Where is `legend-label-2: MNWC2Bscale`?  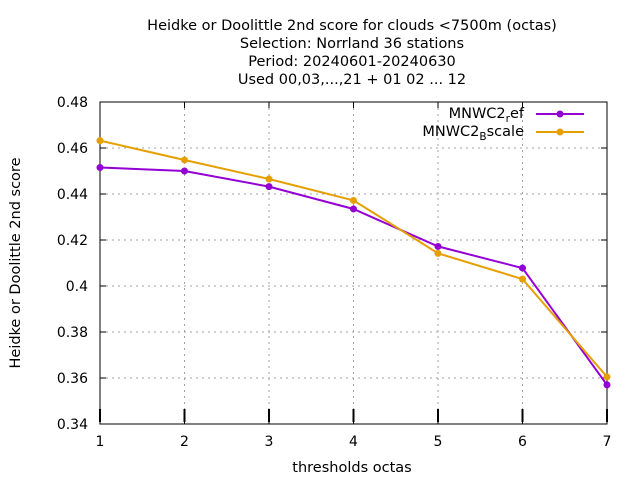 legend-label-2: MNWC2Bscale is located at coordinates (473, 133).